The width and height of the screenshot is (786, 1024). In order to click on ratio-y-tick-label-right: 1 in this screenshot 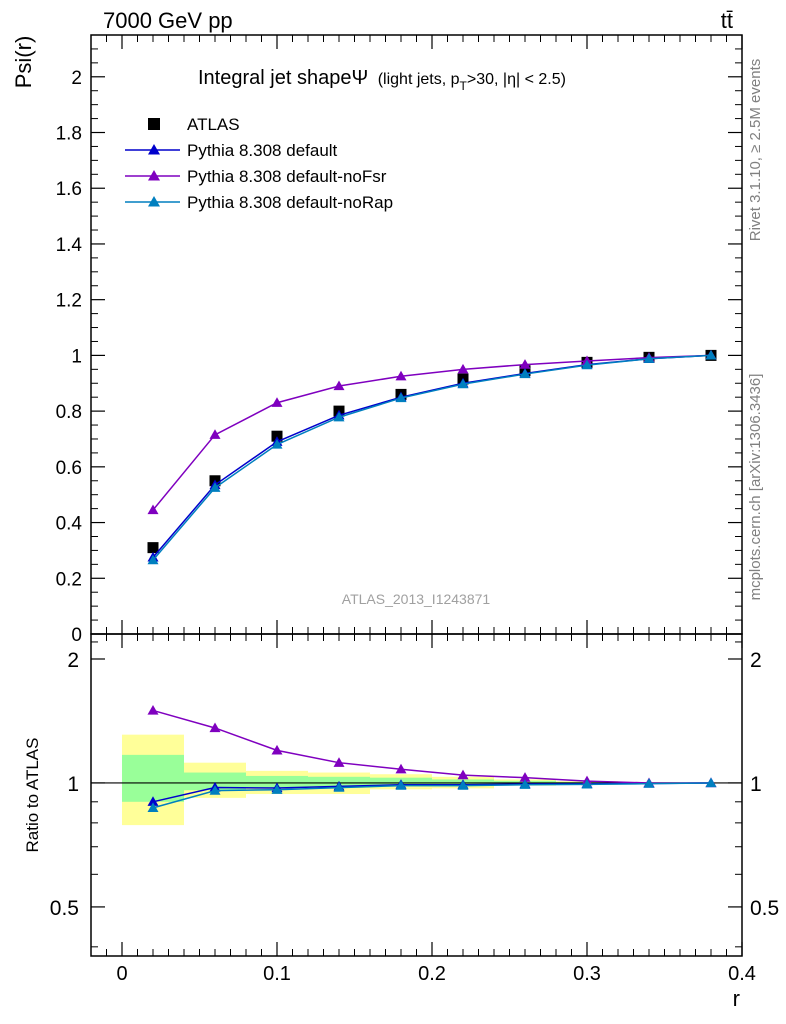, I will do `click(756, 784)`.